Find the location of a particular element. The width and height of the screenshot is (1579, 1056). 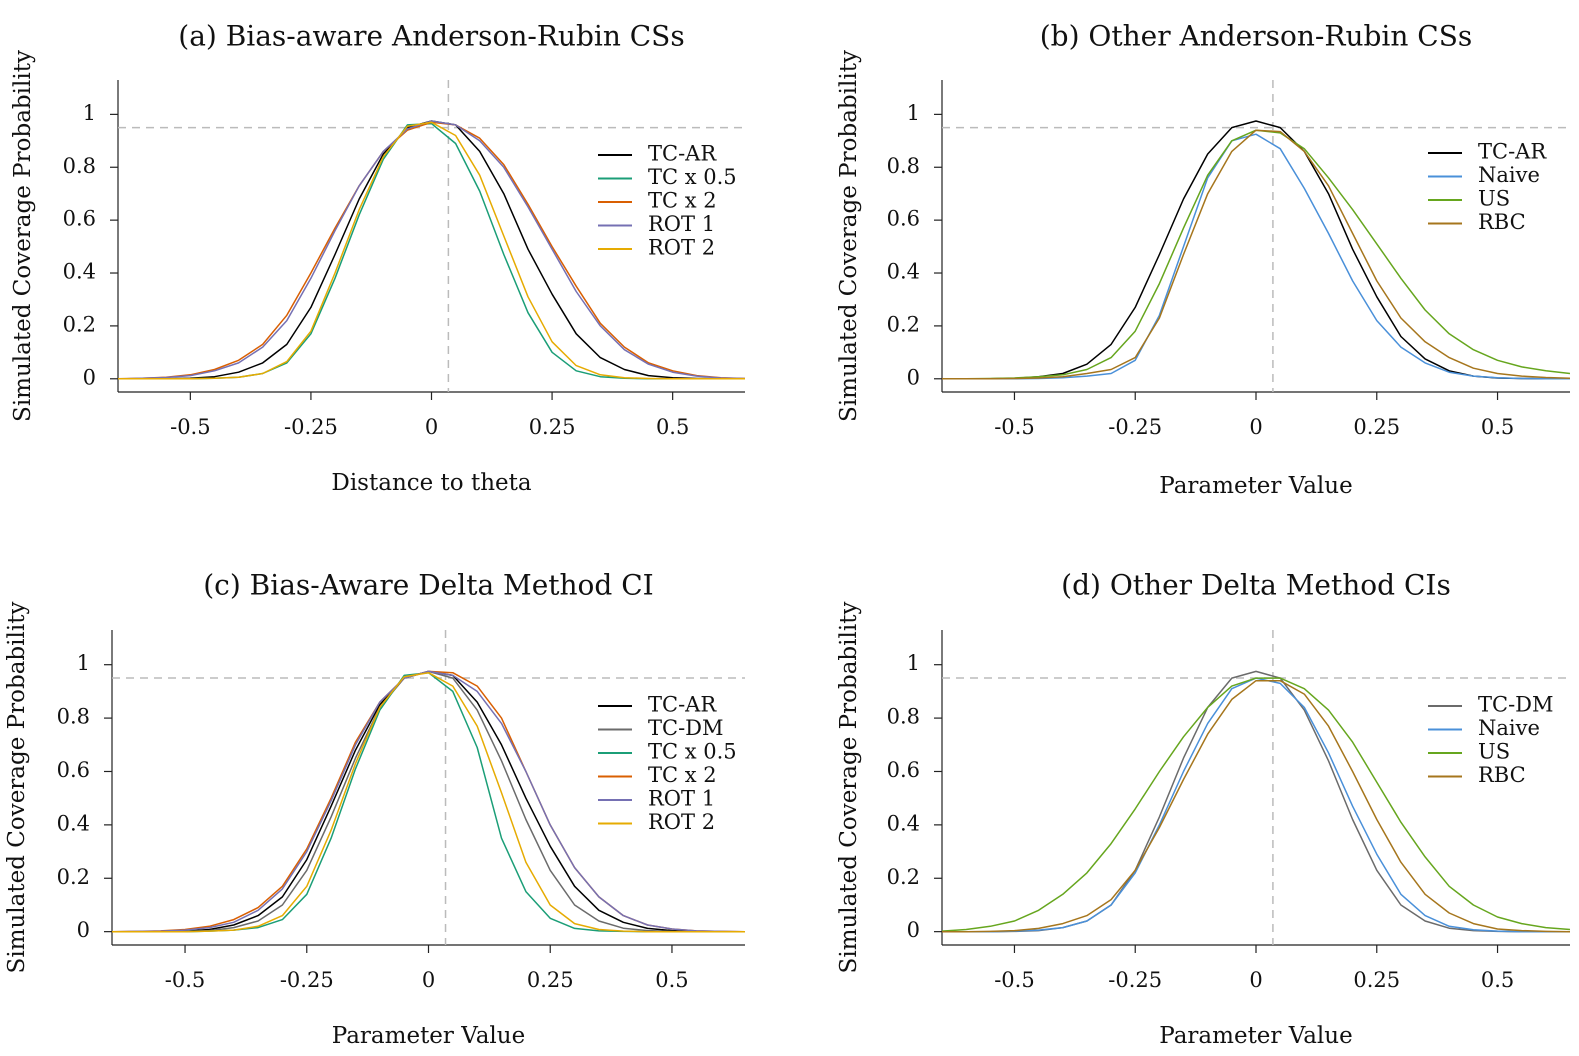

series-line-tc-dm is located at coordinates (1256, 801).